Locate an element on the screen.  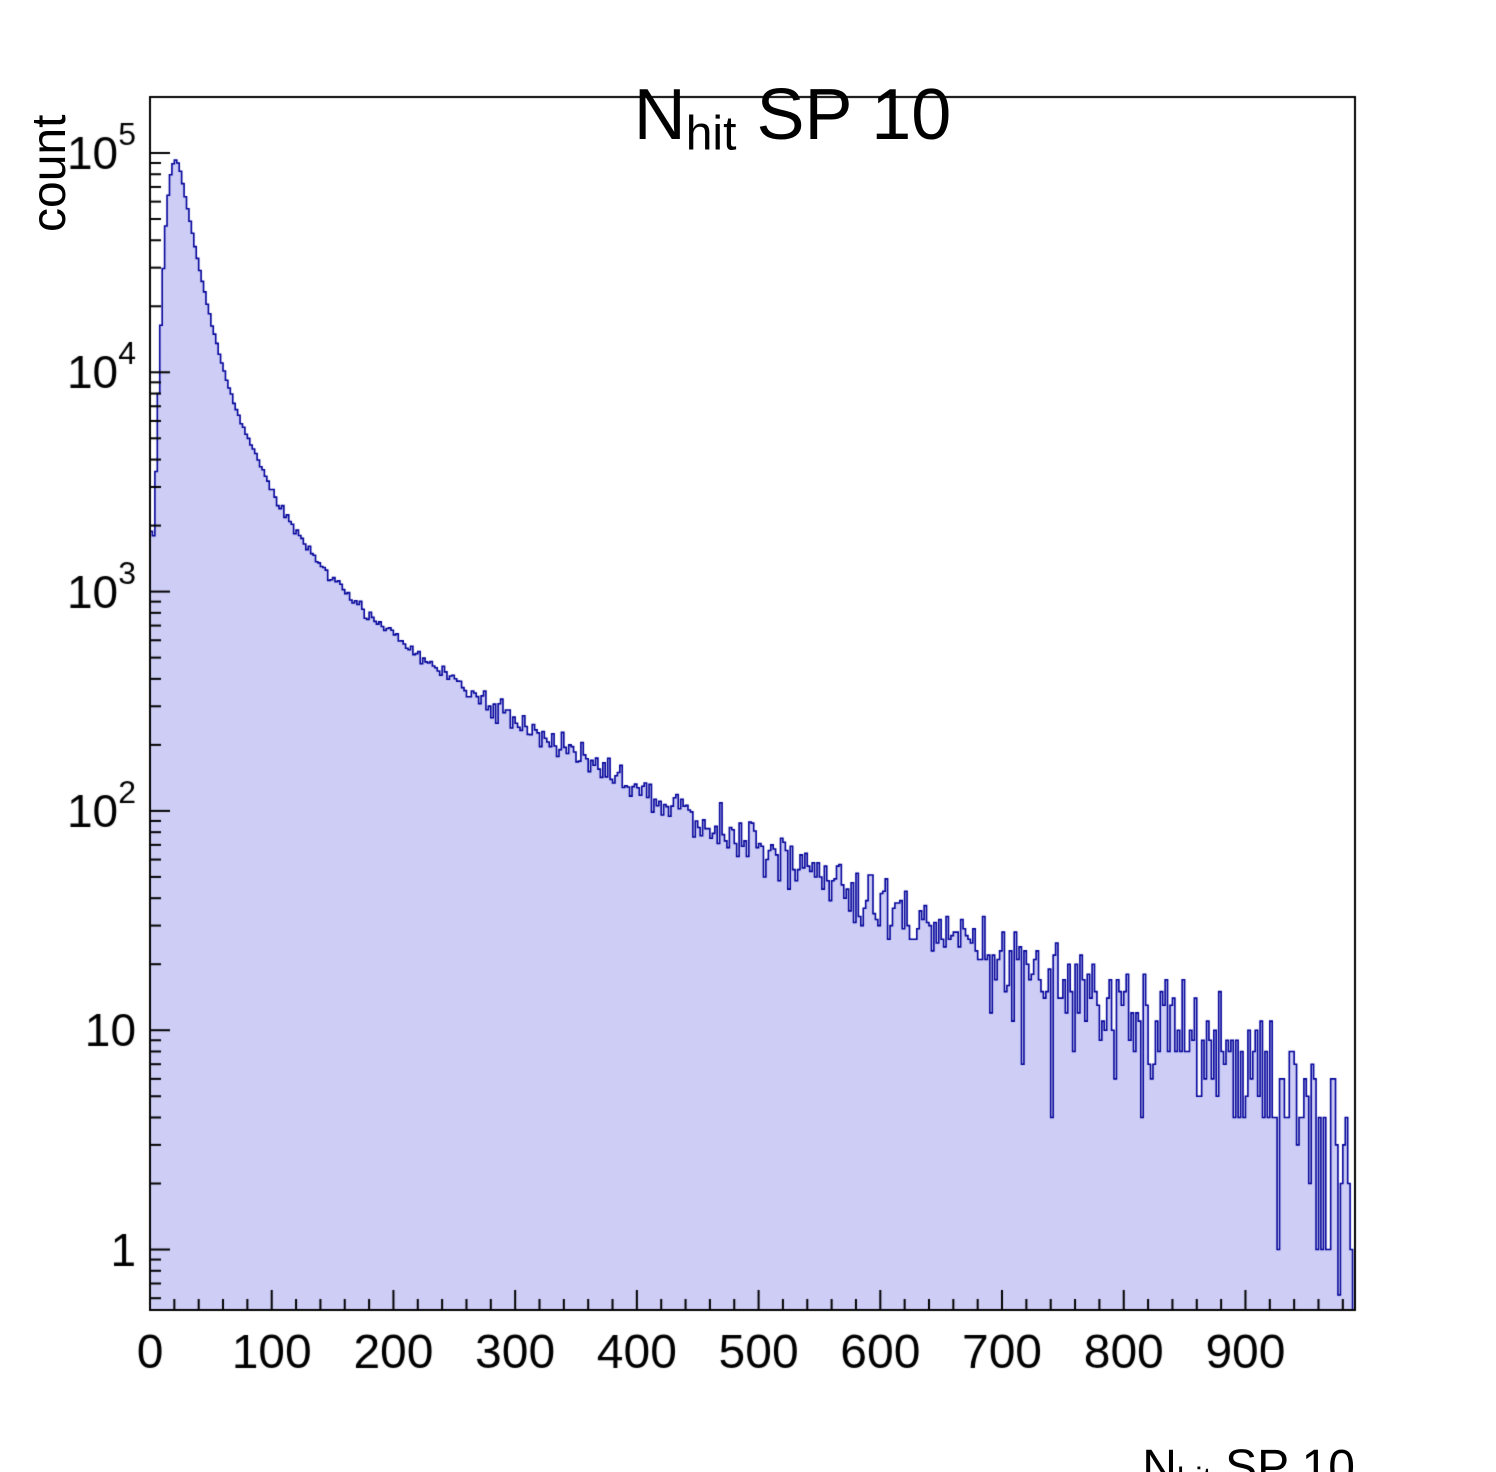
x-axis-title-rest: SP 10 is located at coordinates (1283, 1456).